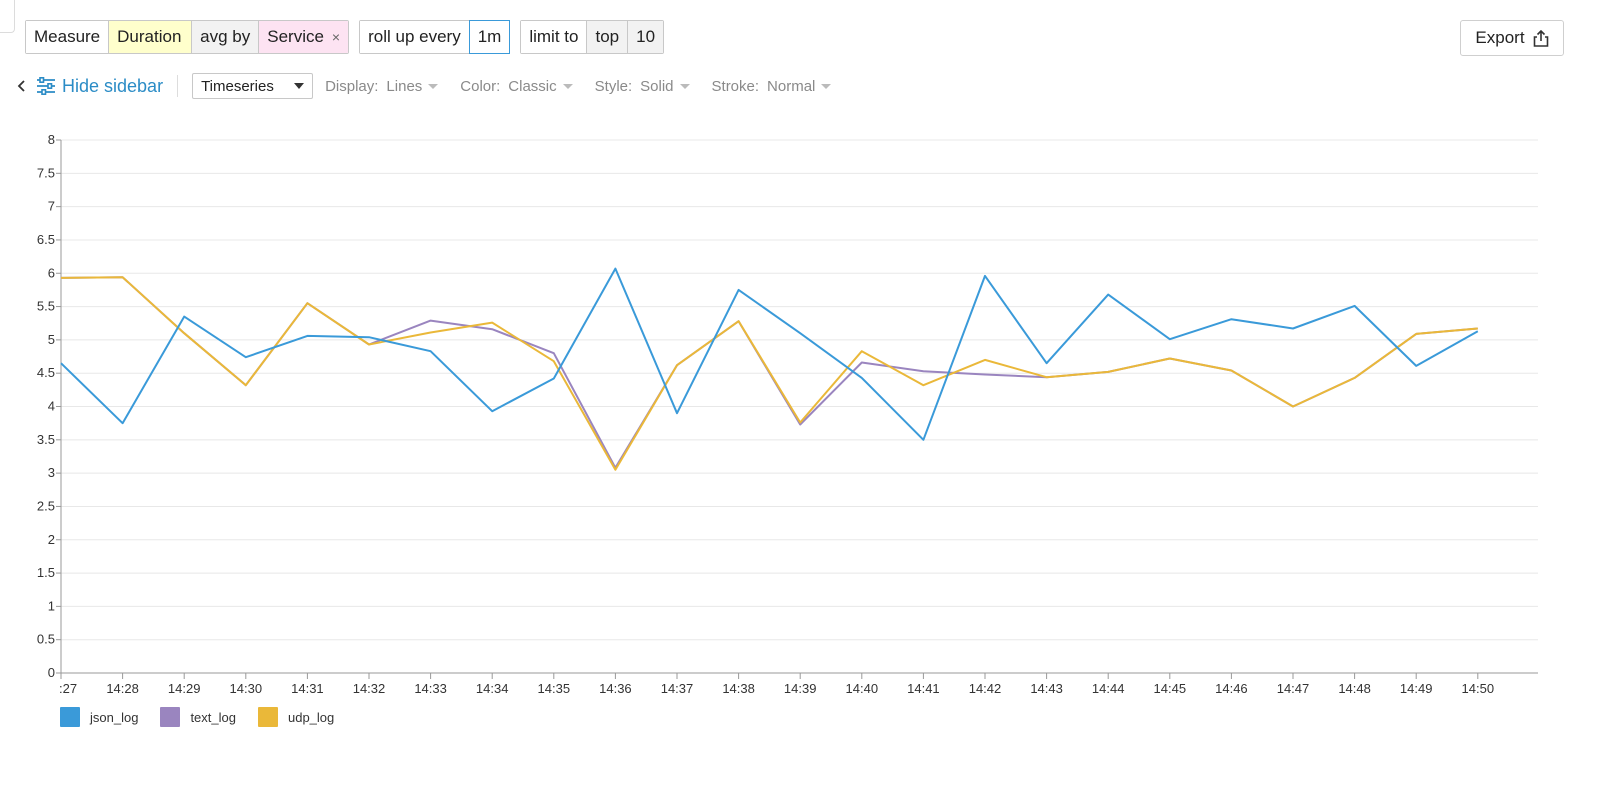 This screenshot has width=1600, height=791. I want to click on x-tick-label: 14:30, so click(246, 688).